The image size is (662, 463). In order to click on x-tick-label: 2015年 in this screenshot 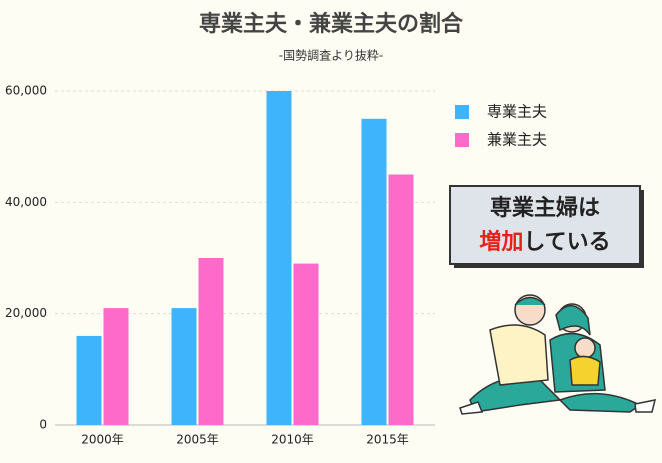, I will do `click(387, 440)`.